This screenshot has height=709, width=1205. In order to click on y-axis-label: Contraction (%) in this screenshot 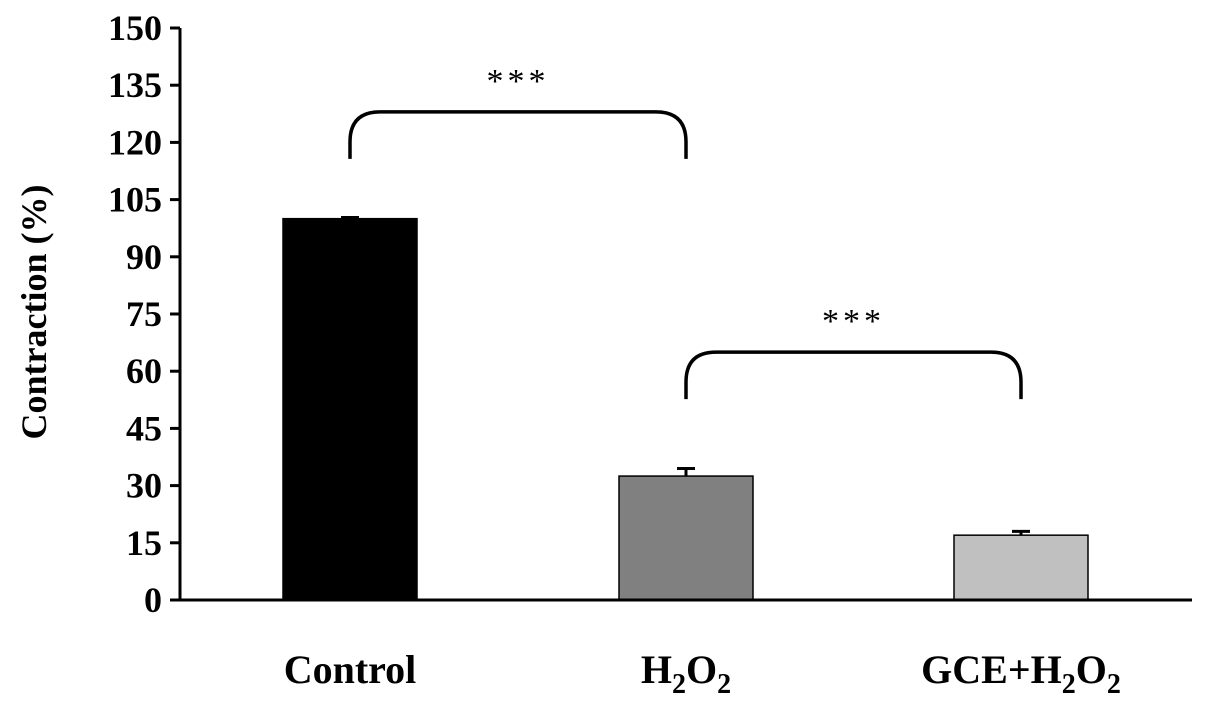, I will do `click(34, 312)`.